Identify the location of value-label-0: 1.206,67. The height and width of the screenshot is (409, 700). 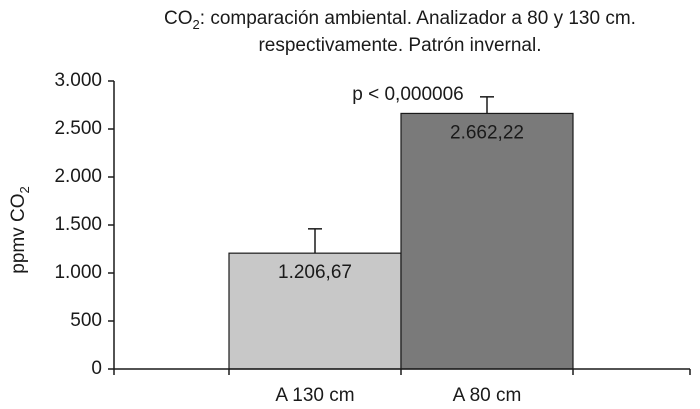
(315, 272).